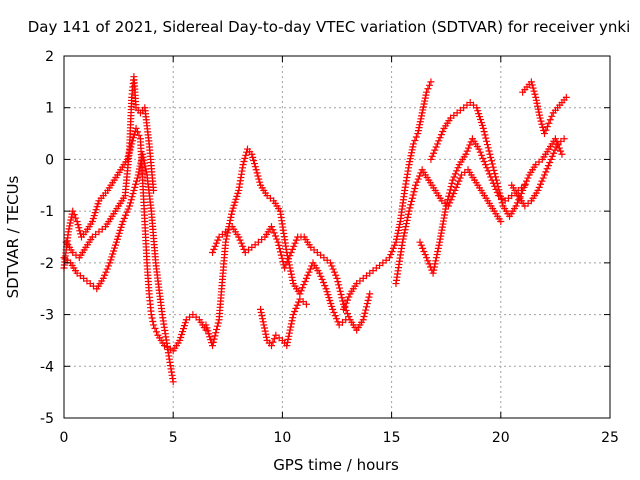 This screenshot has height=480, width=640. Describe the element at coordinates (173, 438) in the screenshot. I see `x-tick-label: 5` at that location.